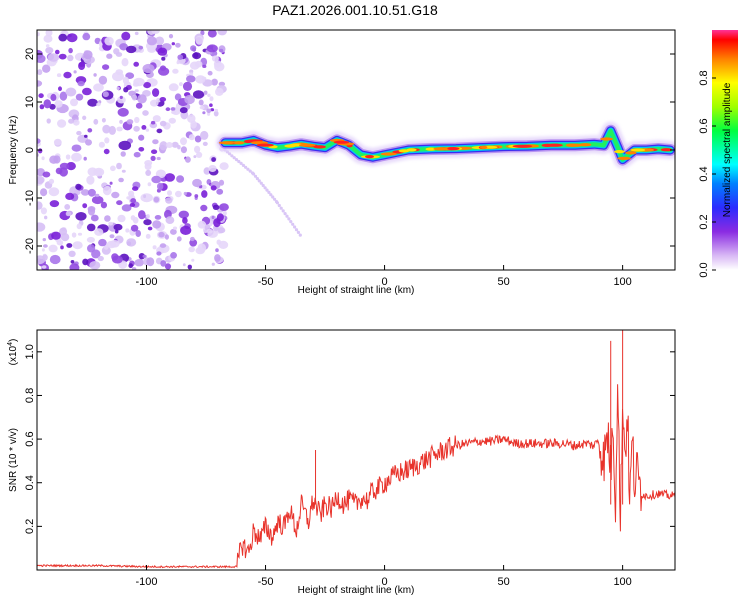  What do you see at coordinates (704, 77) in the screenshot?
I see `colorbar-tick-label: 0.8` at bounding box center [704, 77].